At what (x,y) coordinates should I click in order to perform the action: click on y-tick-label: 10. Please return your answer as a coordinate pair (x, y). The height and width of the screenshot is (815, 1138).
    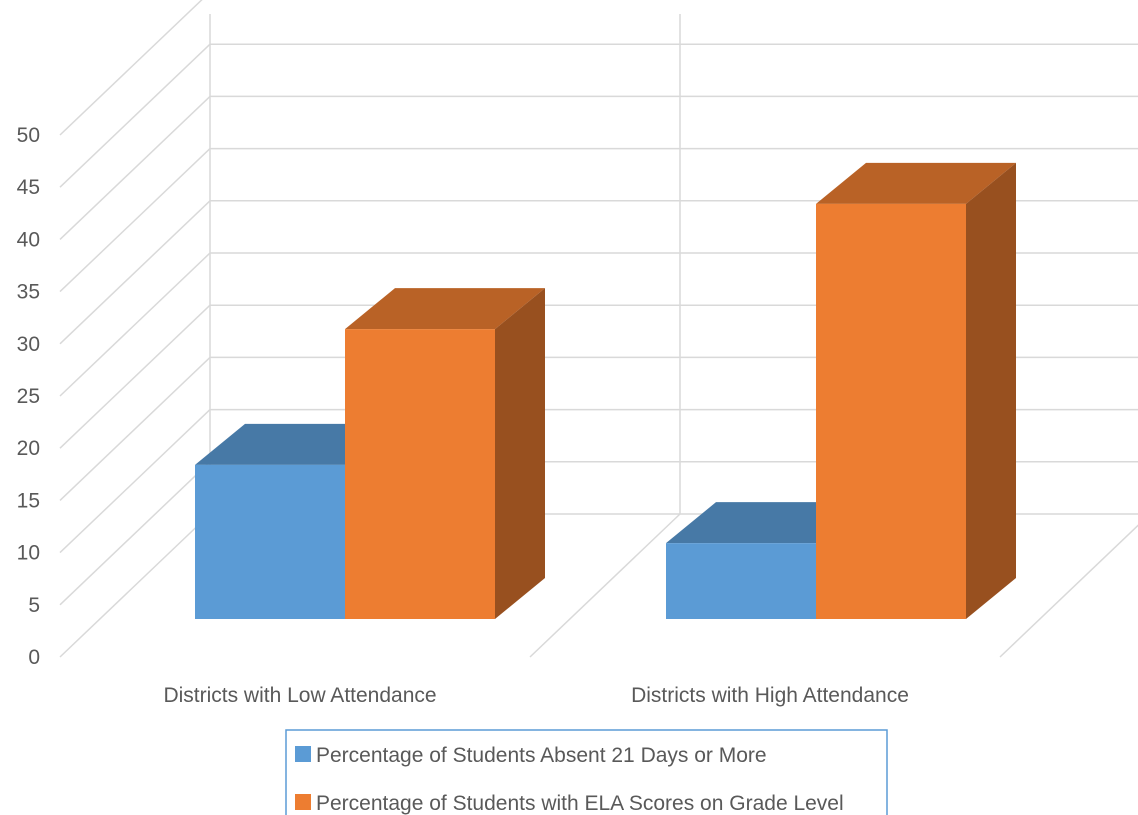
    Looking at the image, I should click on (28, 553).